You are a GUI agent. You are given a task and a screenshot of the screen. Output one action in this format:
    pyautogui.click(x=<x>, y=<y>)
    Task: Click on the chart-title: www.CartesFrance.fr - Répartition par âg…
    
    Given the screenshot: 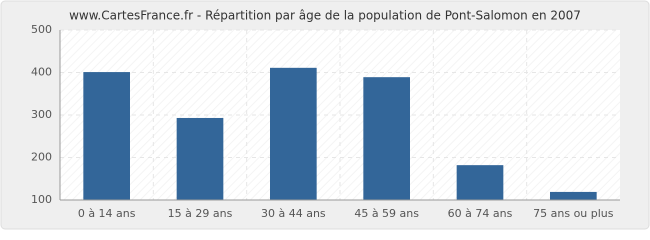 What is the action you would take?
    pyautogui.click(x=325, y=16)
    